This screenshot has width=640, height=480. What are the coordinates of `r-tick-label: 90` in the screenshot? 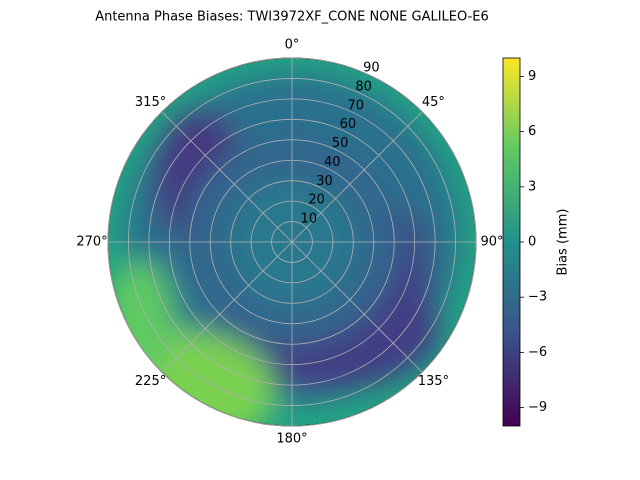 It's located at (371, 68).